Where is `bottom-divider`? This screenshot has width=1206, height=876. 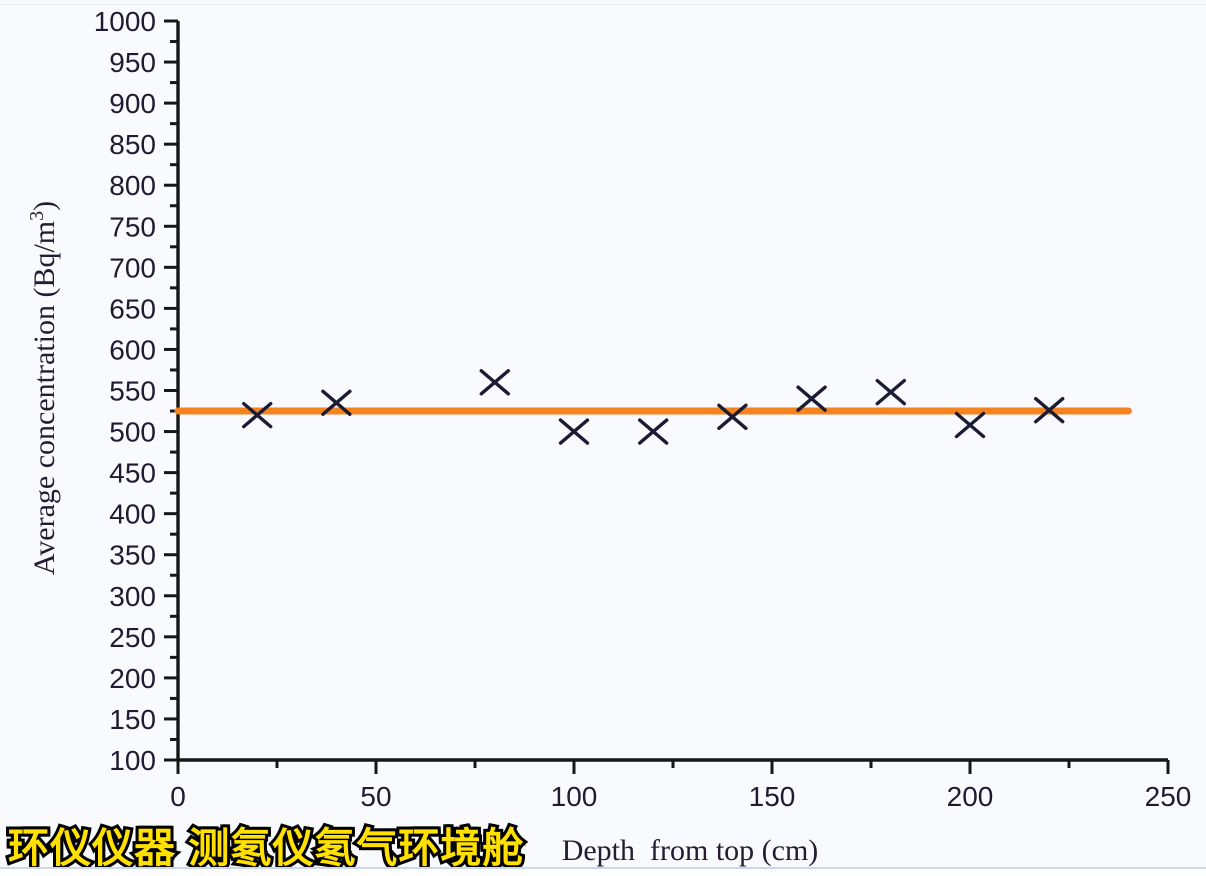 bottom-divider is located at coordinates (603, 868).